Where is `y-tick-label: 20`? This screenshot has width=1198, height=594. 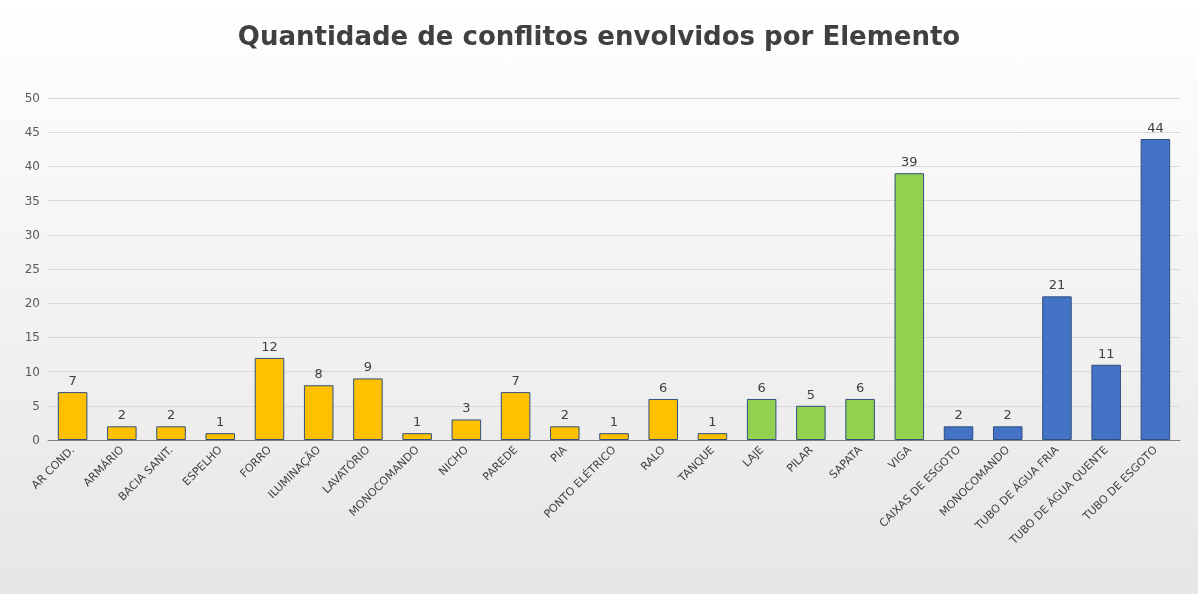 y-tick-label: 20 is located at coordinates (32, 303).